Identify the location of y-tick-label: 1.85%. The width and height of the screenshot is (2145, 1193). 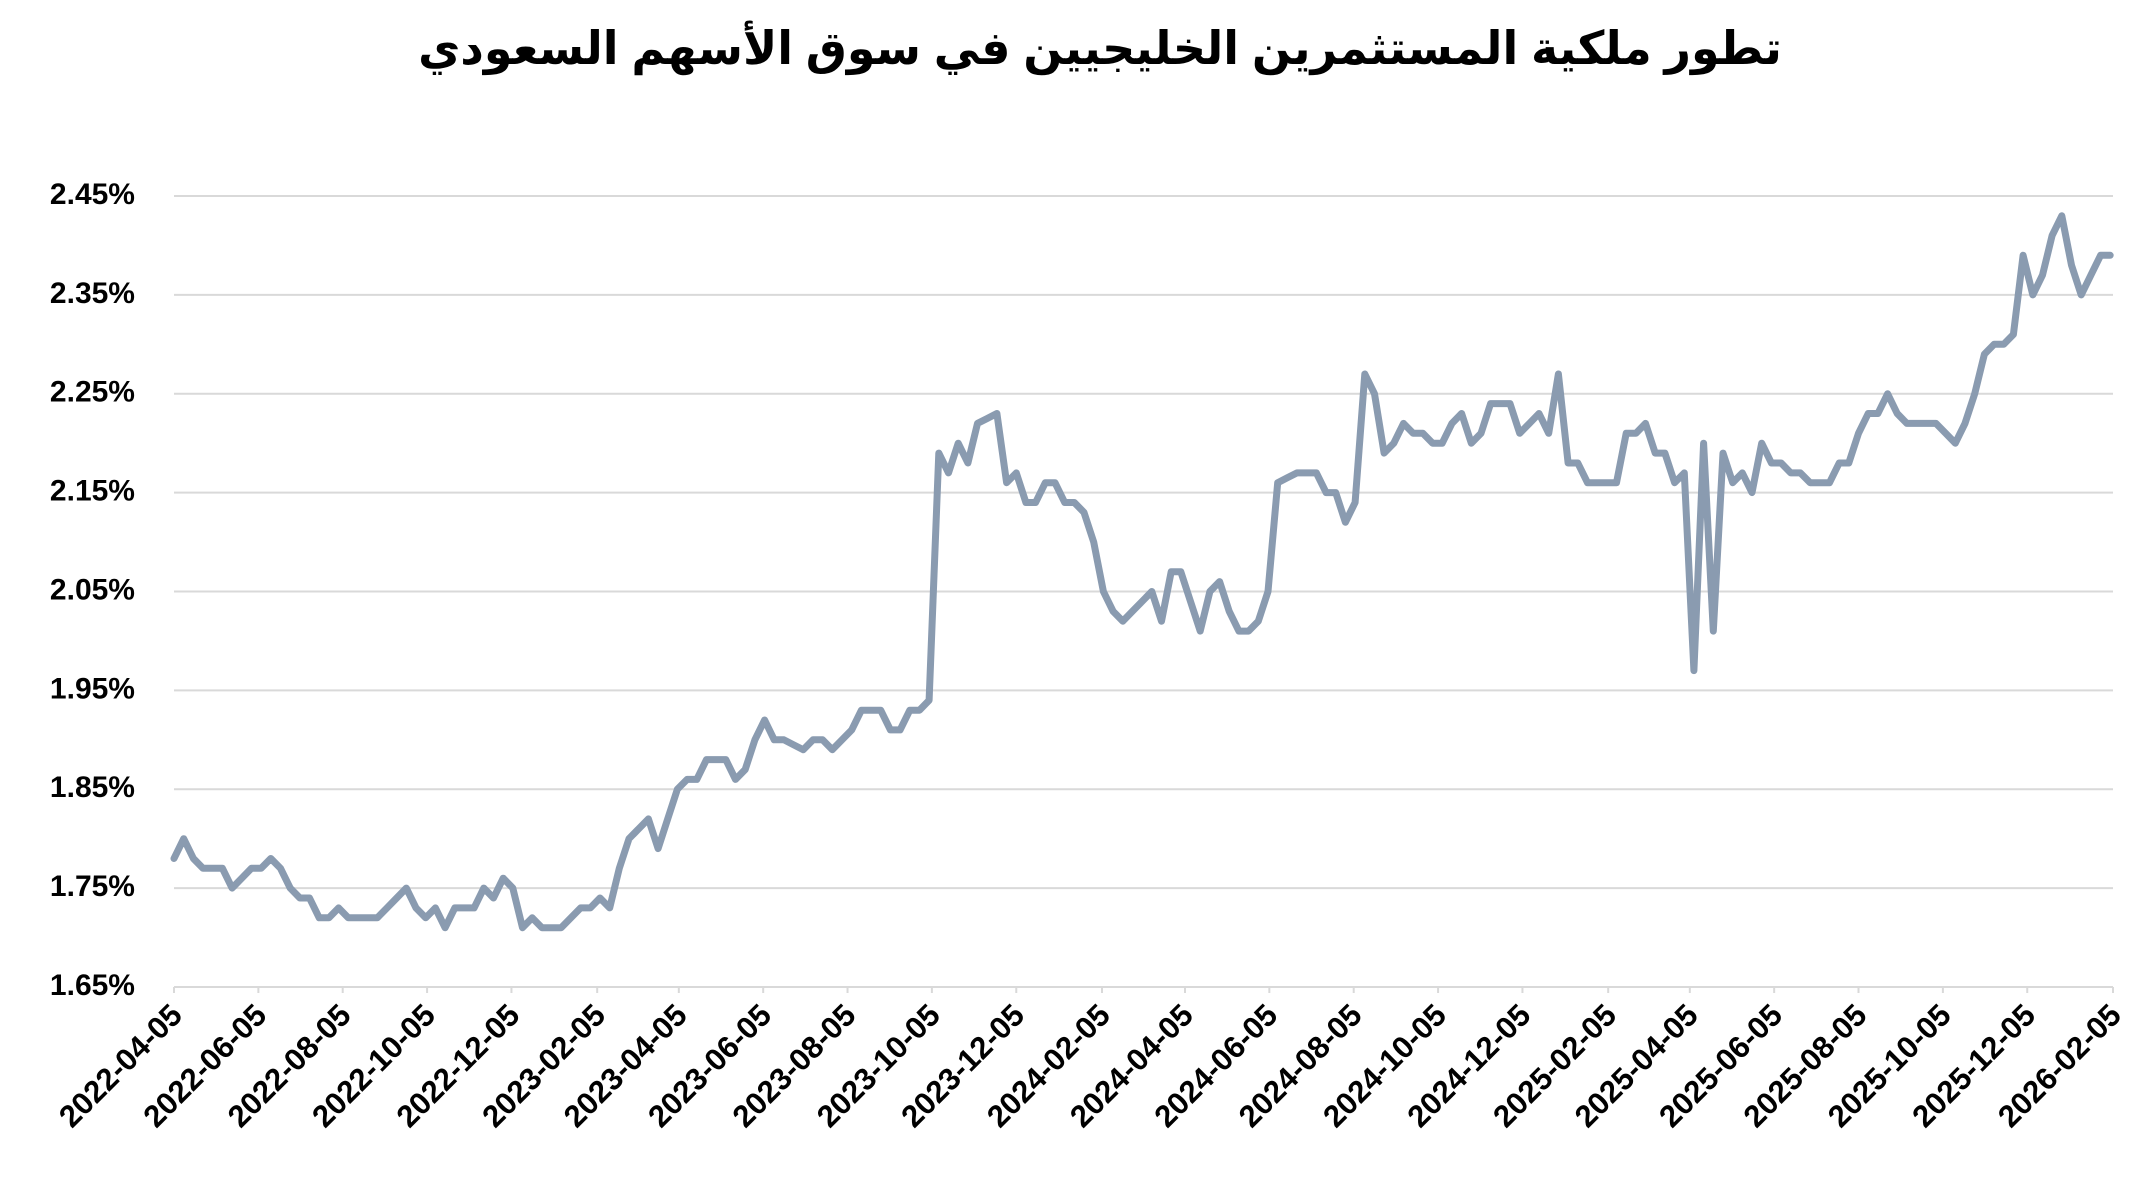
(92, 787).